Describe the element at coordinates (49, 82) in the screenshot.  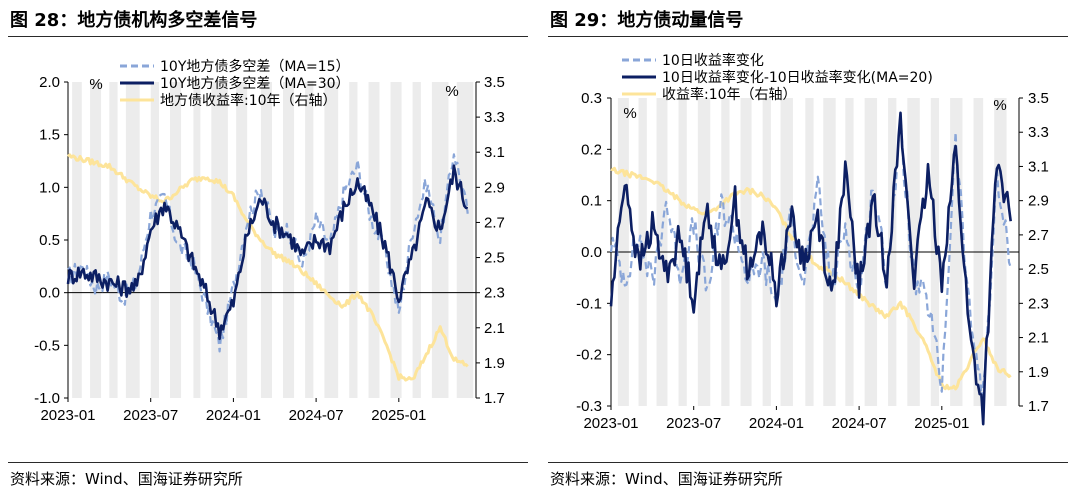
I see `left-tick-label: 2.0` at that location.